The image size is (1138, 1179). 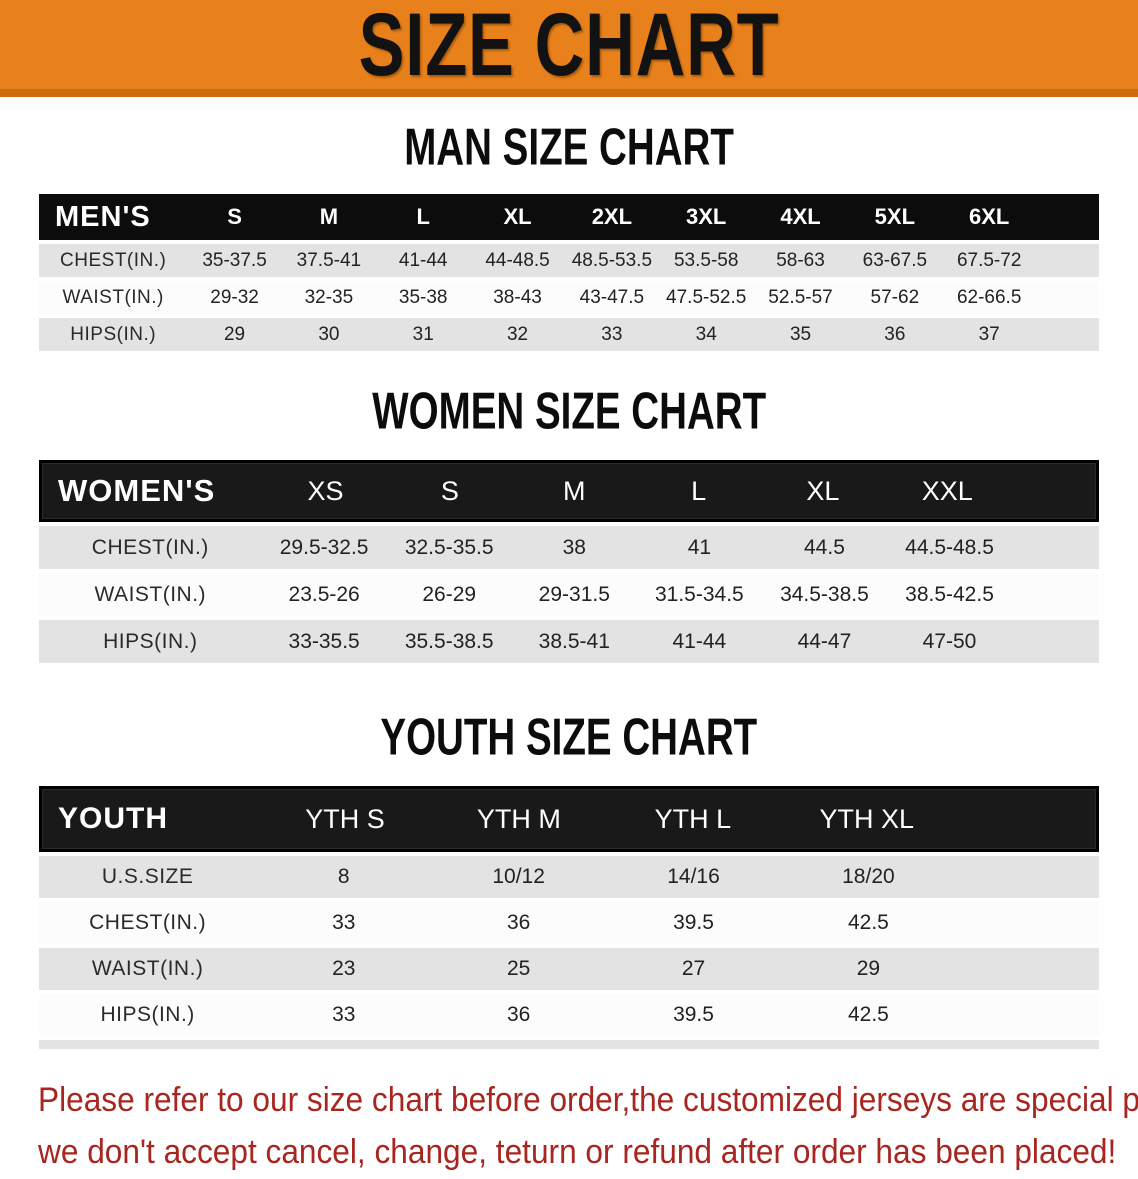 What do you see at coordinates (329, 216) in the screenshot?
I see `men-col-header: M` at bounding box center [329, 216].